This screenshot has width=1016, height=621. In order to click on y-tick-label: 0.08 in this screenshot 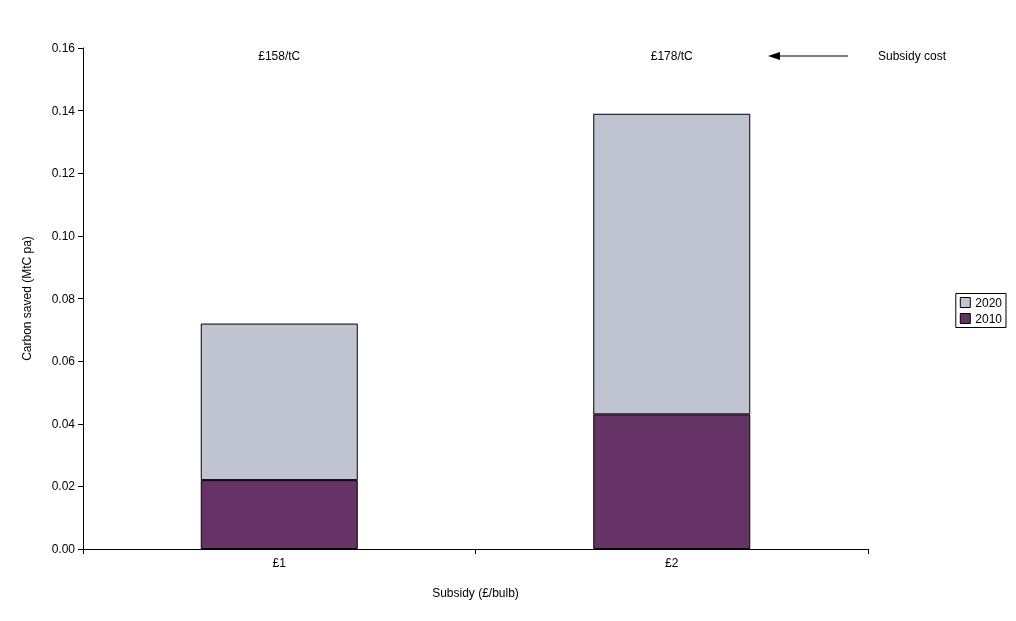, I will do `click(63, 298)`.